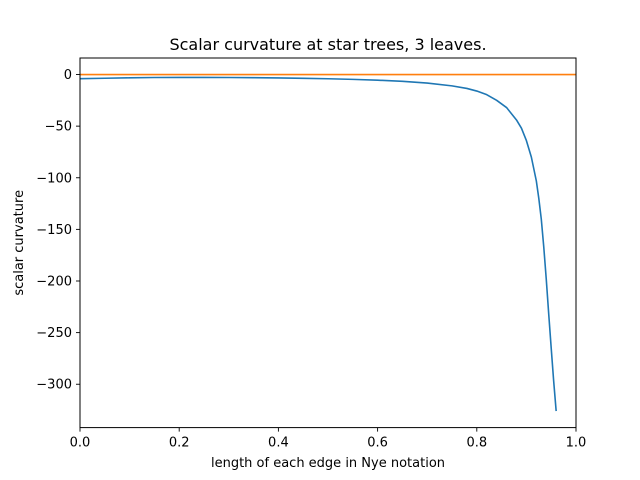 The width and height of the screenshot is (640, 480). Describe the element at coordinates (80, 443) in the screenshot. I see `x-tick-label: 0.0` at that location.